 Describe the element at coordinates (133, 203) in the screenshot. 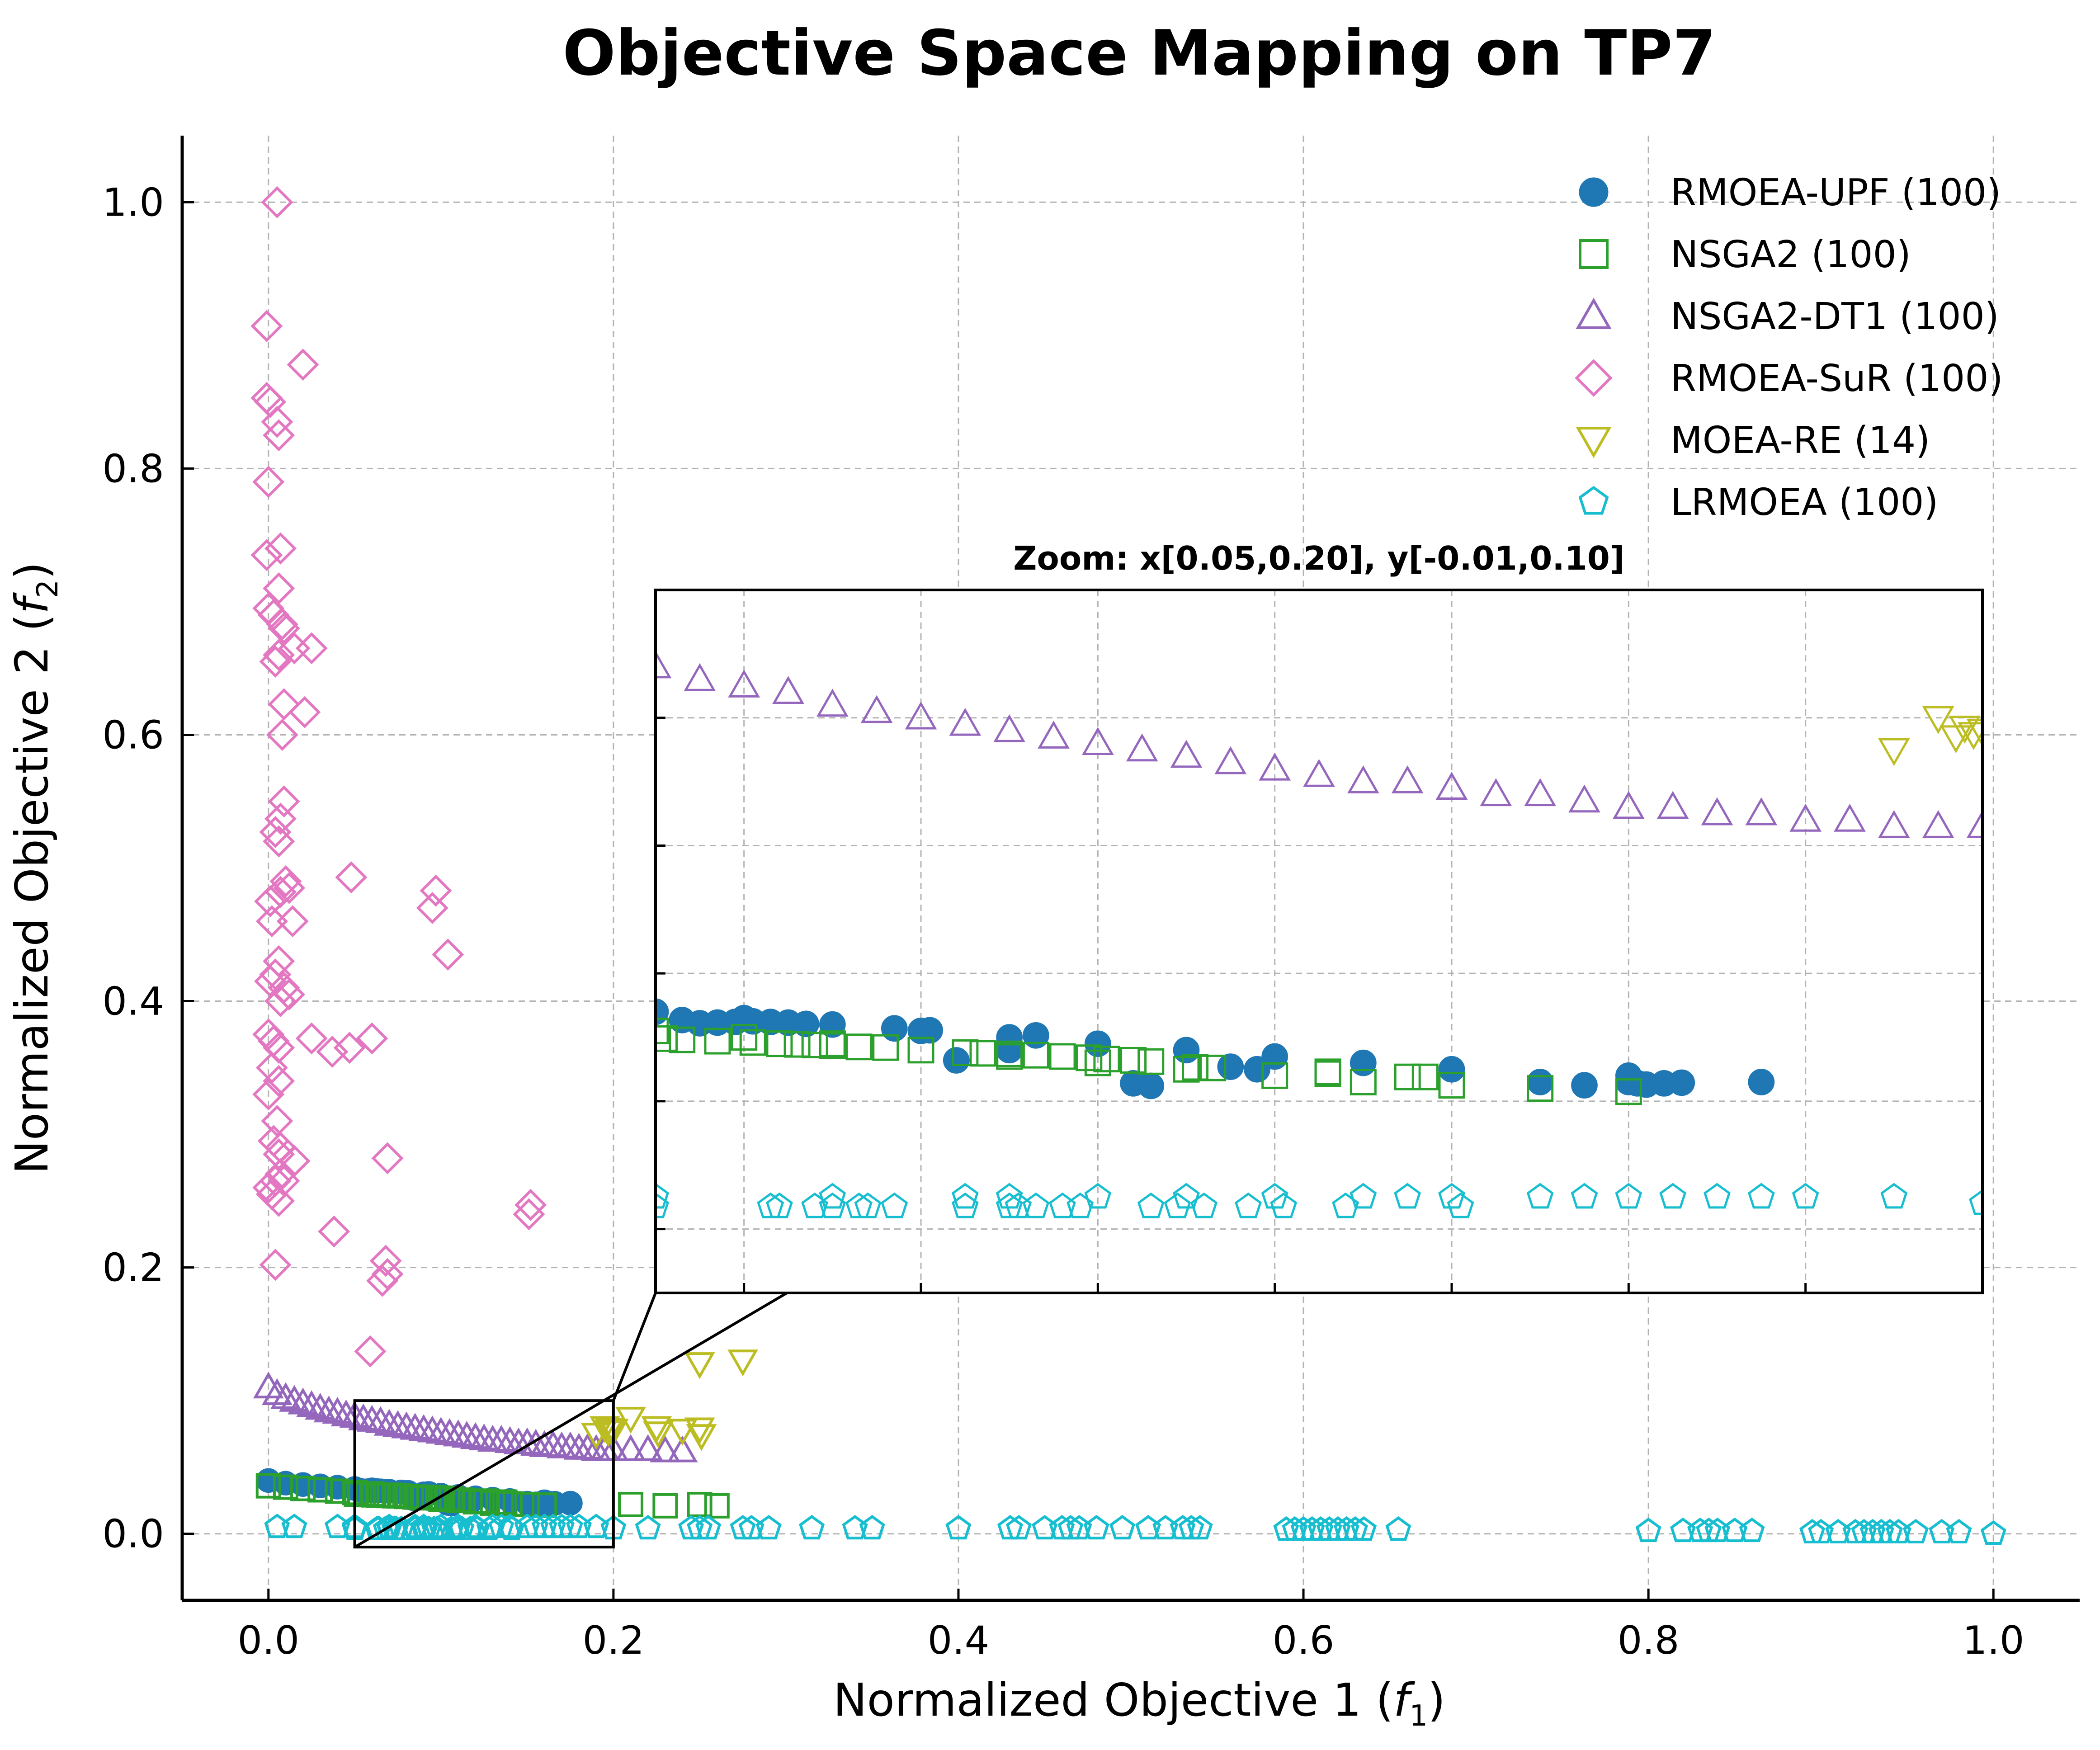

I see `y-tick-label: 1.0` at that location.